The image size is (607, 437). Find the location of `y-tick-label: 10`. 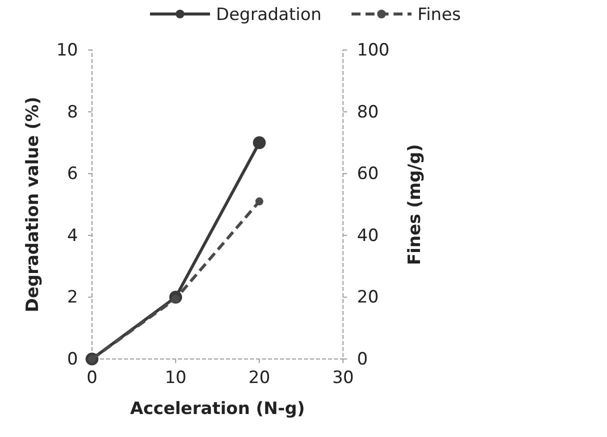

y-tick-label: 10 is located at coordinates (67, 50).